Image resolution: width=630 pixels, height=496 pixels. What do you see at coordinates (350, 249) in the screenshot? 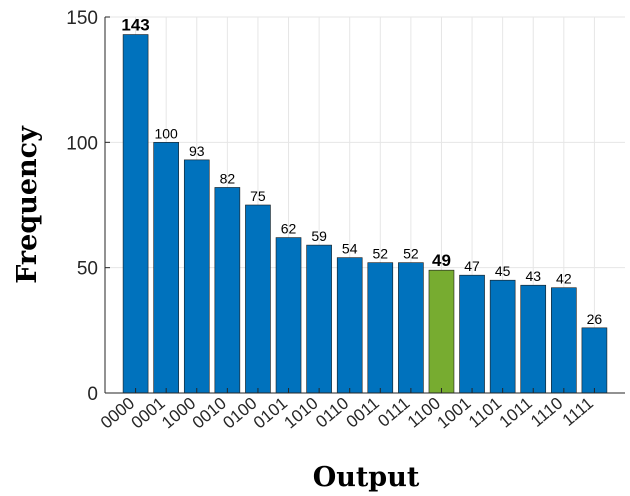
I see `data-label-0110: 54` at bounding box center [350, 249].